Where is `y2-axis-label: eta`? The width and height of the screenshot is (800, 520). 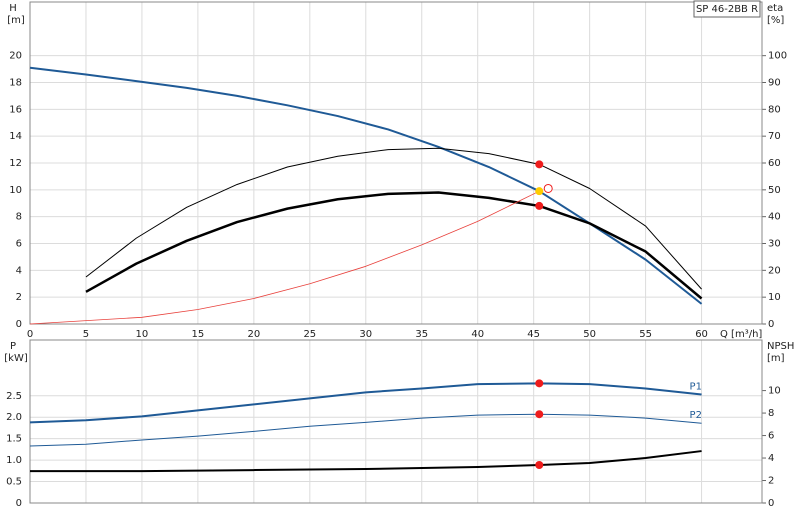
y2-axis-label: eta is located at coordinates (775, 8).